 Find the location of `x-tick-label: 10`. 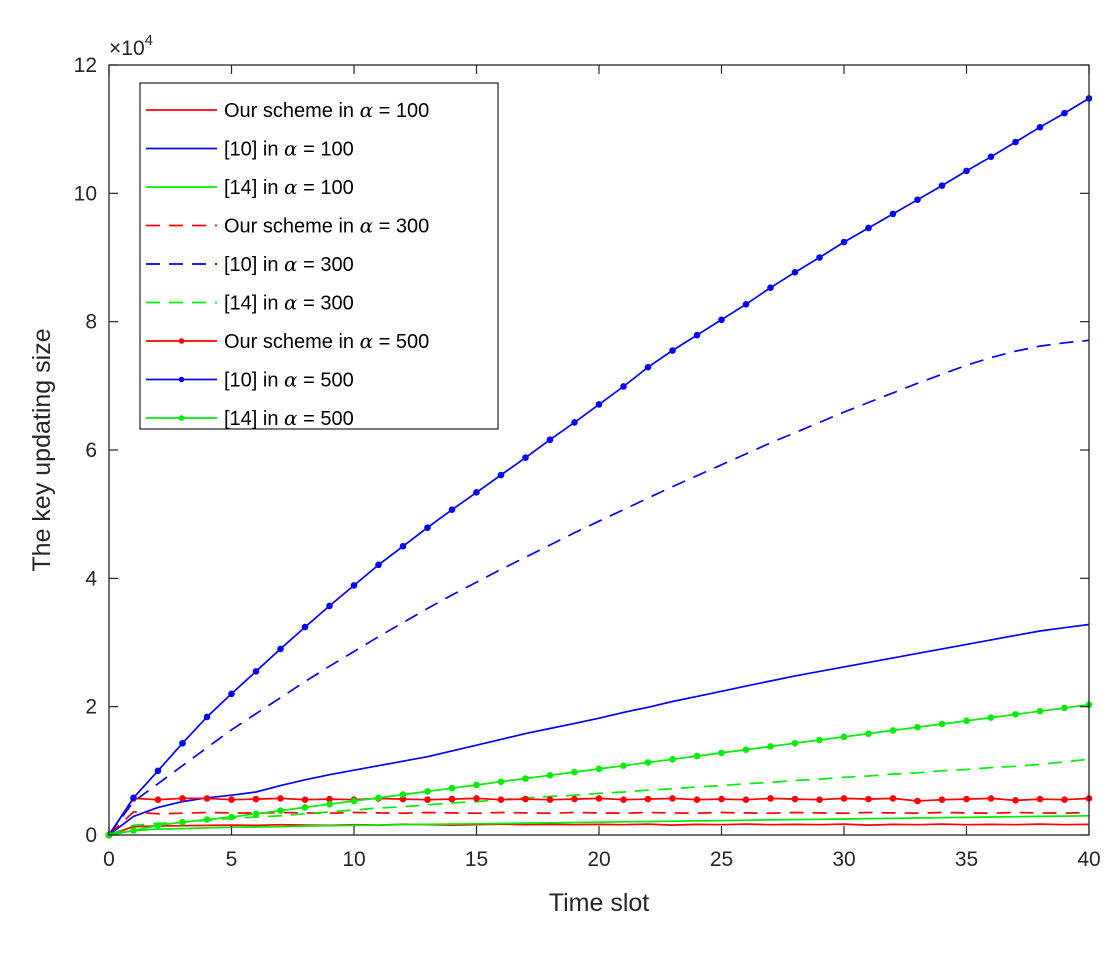

x-tick-label: 10 is located at coordinates (353, 859).